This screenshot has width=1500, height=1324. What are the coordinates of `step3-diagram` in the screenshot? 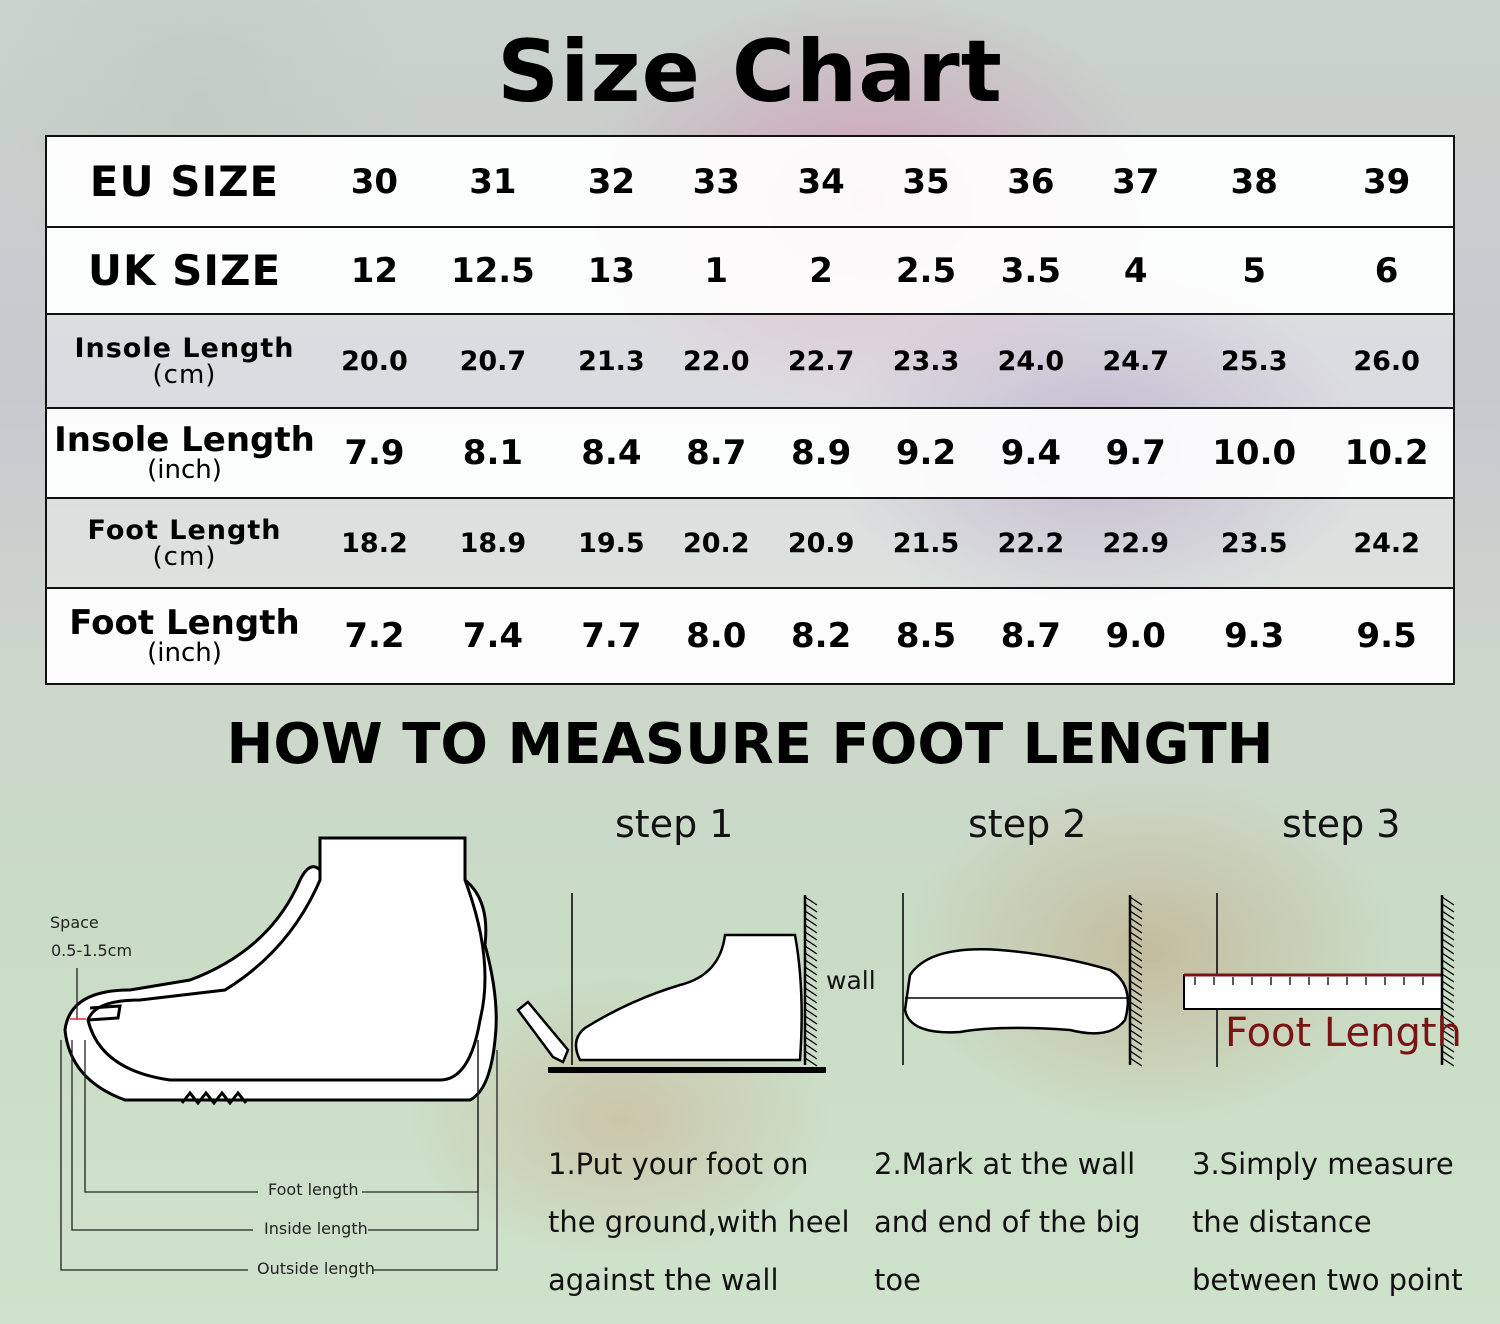 It's located at (1313, 980).